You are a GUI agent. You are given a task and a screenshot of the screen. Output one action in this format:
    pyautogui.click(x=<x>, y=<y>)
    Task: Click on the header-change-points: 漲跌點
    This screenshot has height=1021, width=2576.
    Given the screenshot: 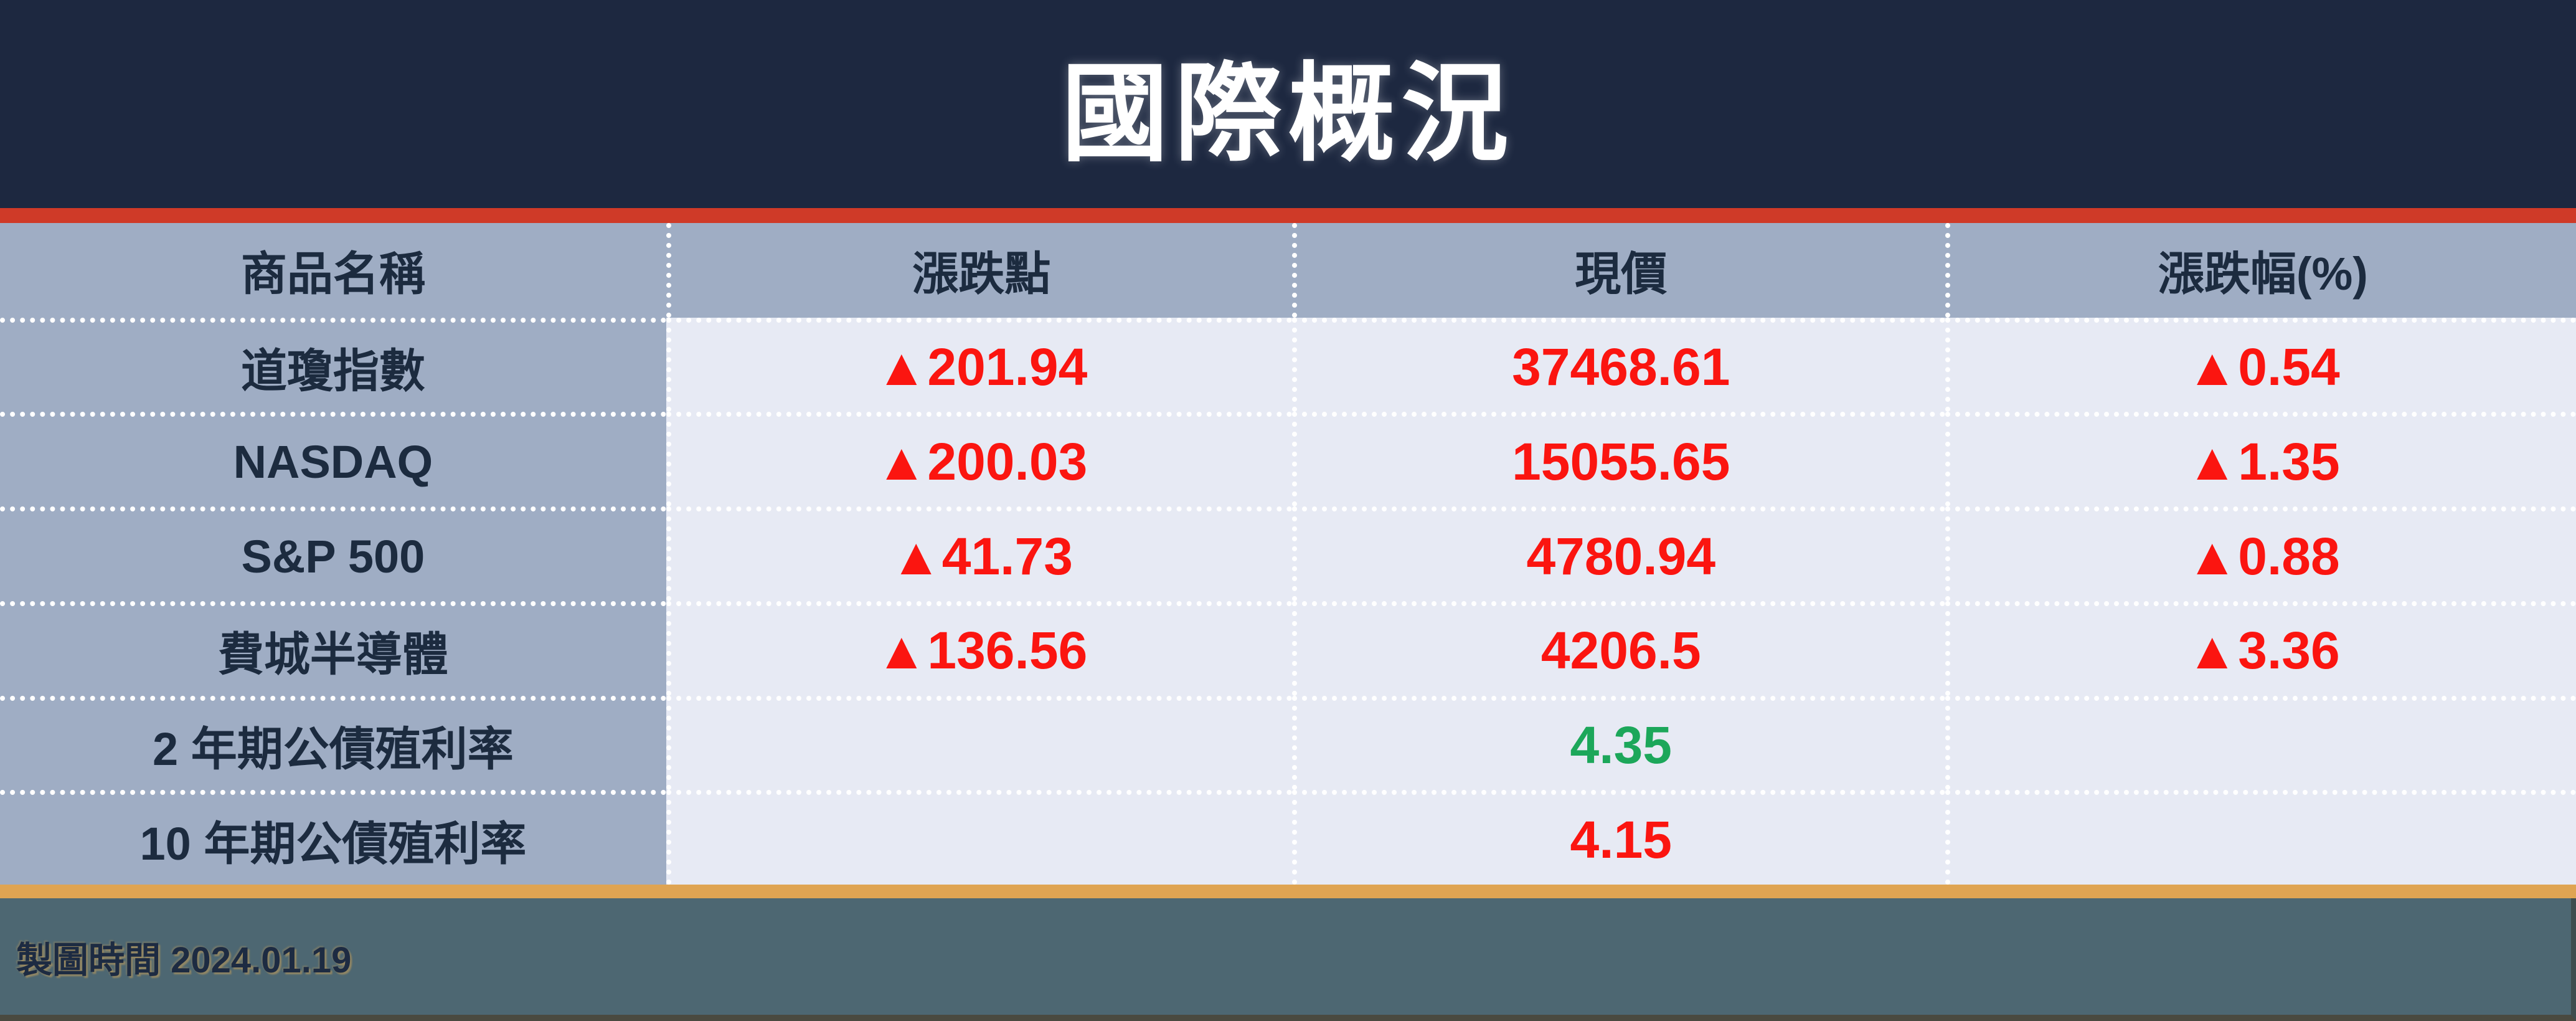 What is the action you would take?
    pyautogui.click(x=979, y=270)
    